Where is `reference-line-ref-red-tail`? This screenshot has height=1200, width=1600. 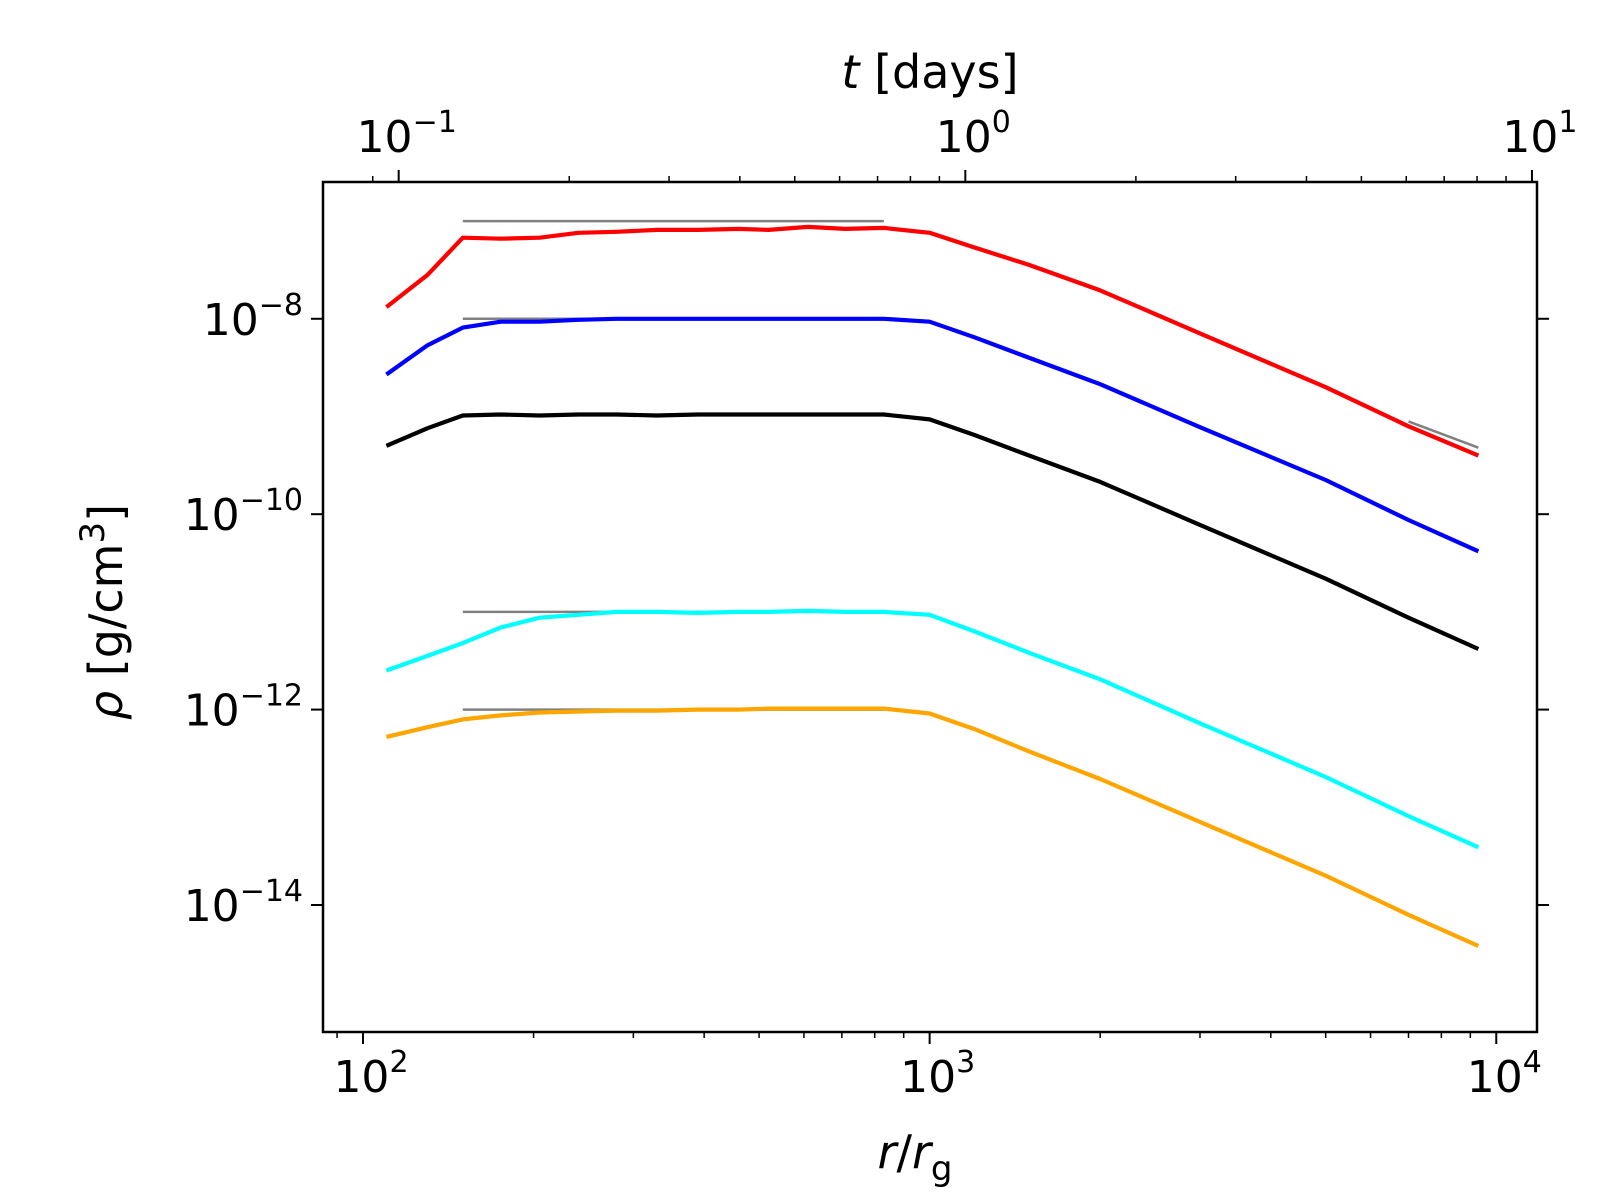 reference-line-ref-red-tail is located at coordinates (1443, 434).